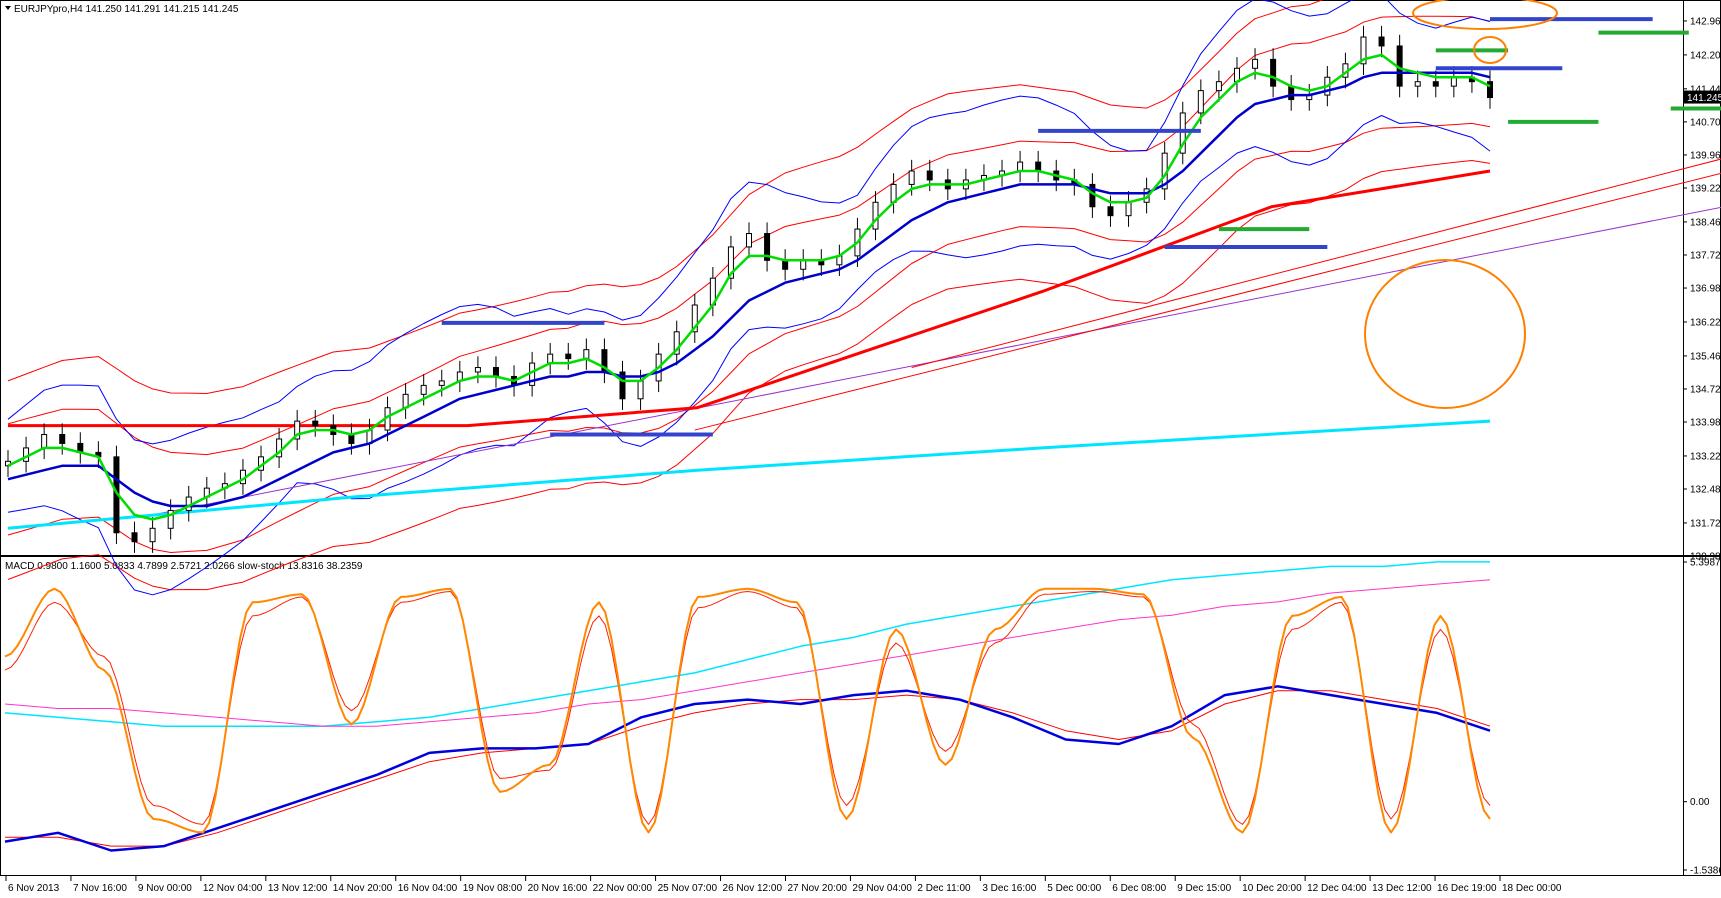 This screenshot has width=1721, height=898. Describe the element at coordinates (1705, 456) in the screenshot. I see `price-tick-label: 133.220` at that location.